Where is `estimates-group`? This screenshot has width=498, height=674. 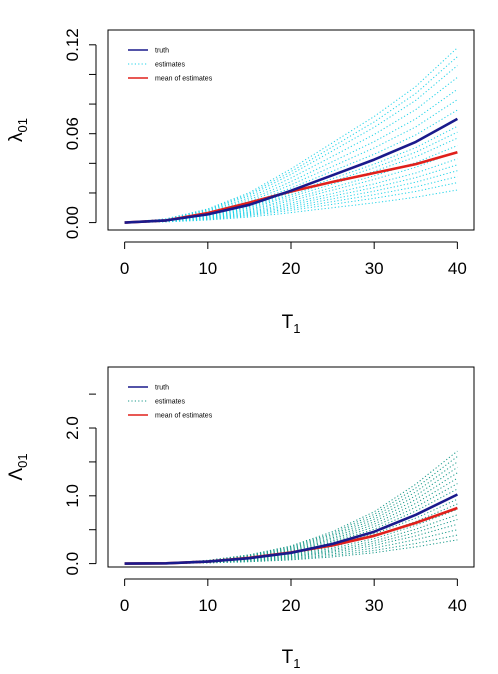 estimates-group is located at coordinates (291, 507).